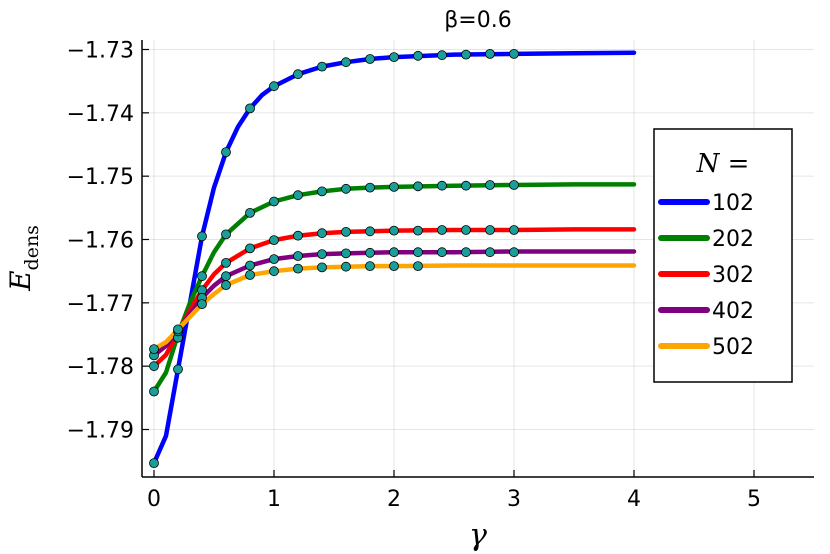 This screenshot has height=554, width=830. What do you see at coordinates (100, 367) in the screenshot?
I see `y-tick-label: −1.78` at bounding box center [100, 367].